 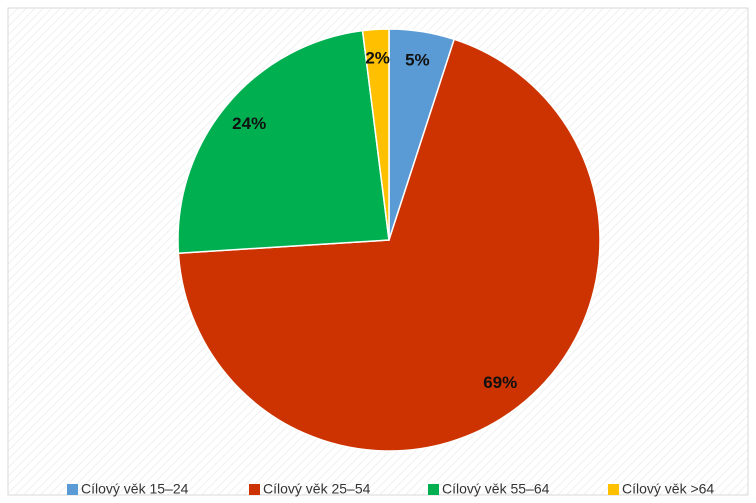 What do you see at coordinates (668, 489) in the screenshot?
I see `legend-label: Cílový věk >64` at bounding box center [668, 489].